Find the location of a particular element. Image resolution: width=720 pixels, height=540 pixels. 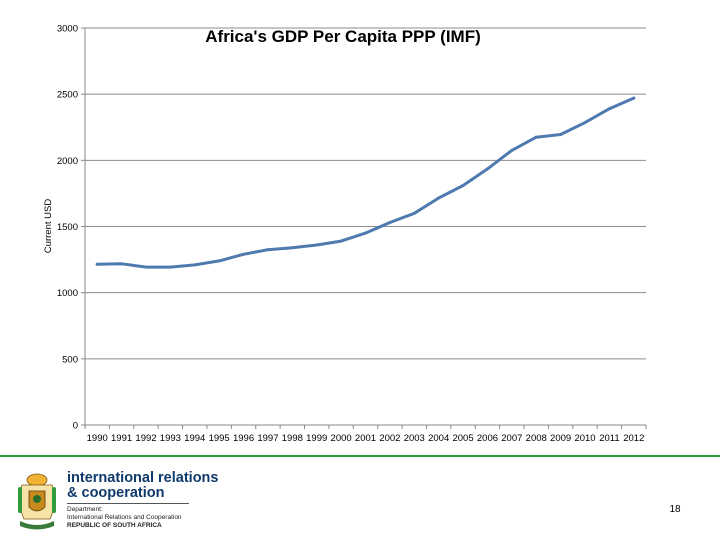

data-point-2001 is located at coordinates (365, 233).